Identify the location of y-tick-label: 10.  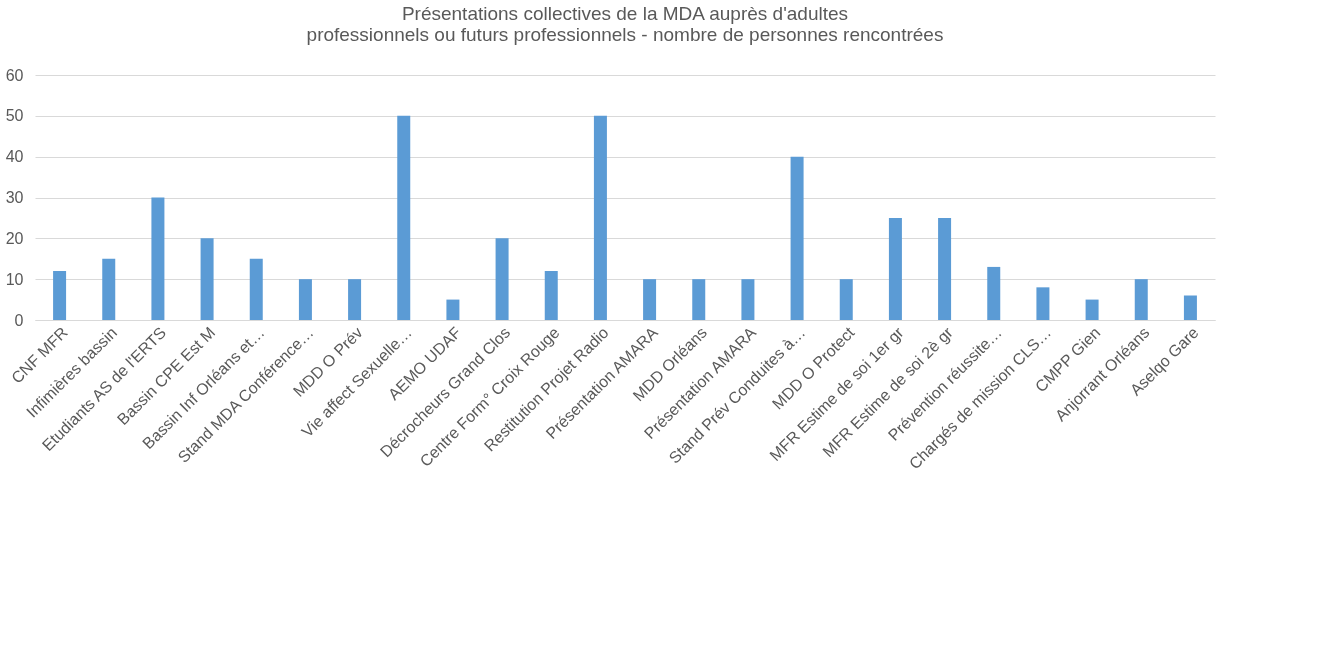
(14, 279).